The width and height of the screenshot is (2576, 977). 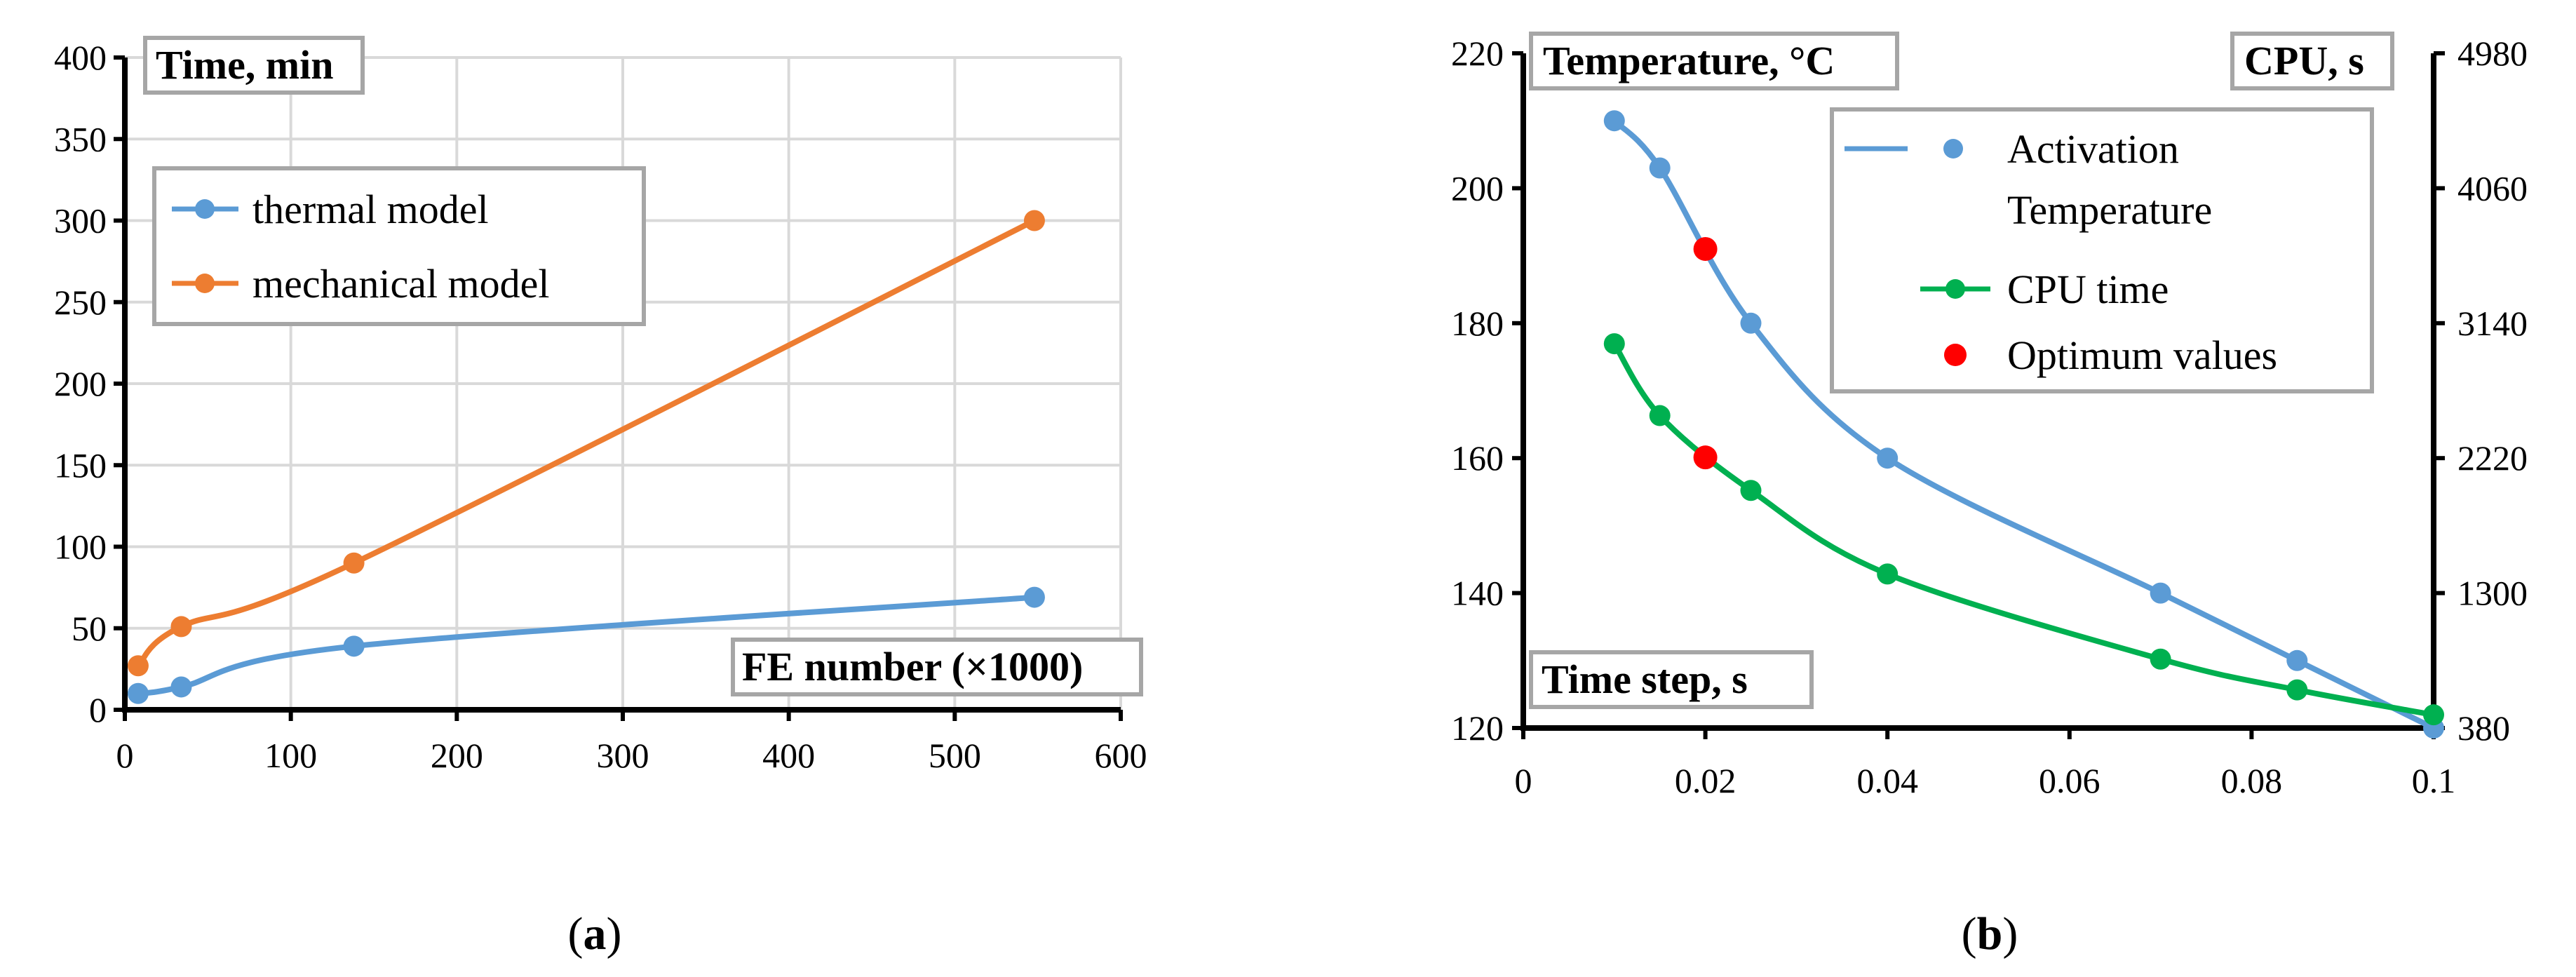 I want to click on legend-entry-thermal: thermal model, so click(x=330, y=210).